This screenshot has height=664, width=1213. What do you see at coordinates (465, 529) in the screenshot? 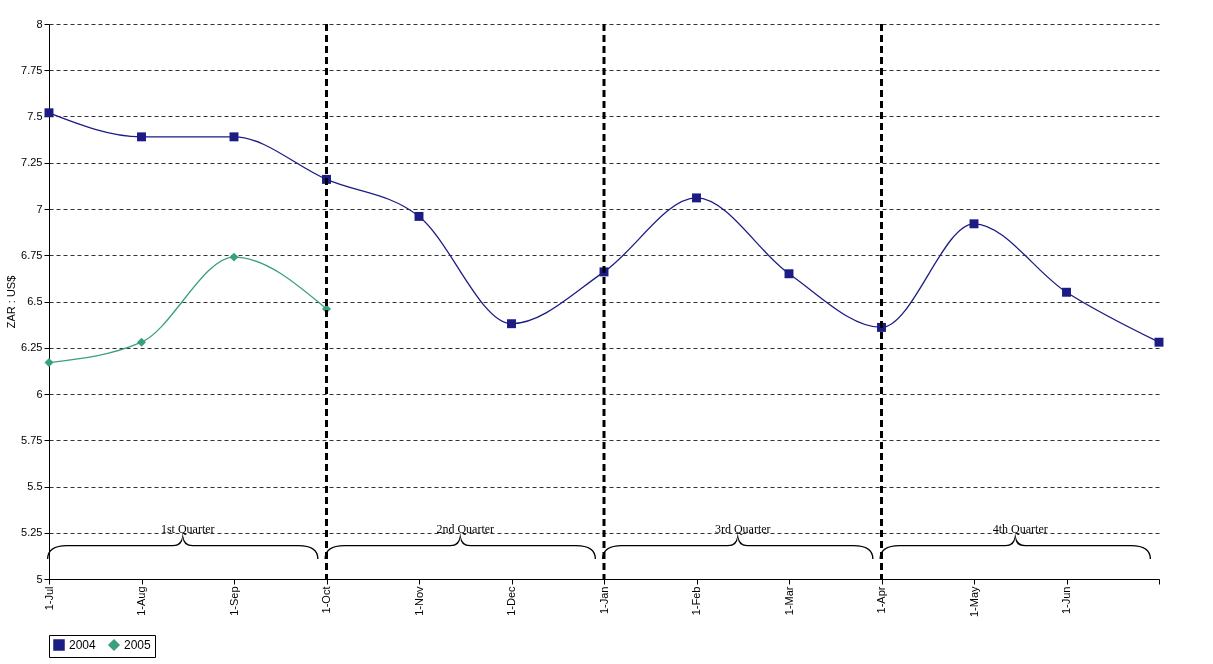
I see `annotation: 2nd Quarter` at bounding box center [465, 529].